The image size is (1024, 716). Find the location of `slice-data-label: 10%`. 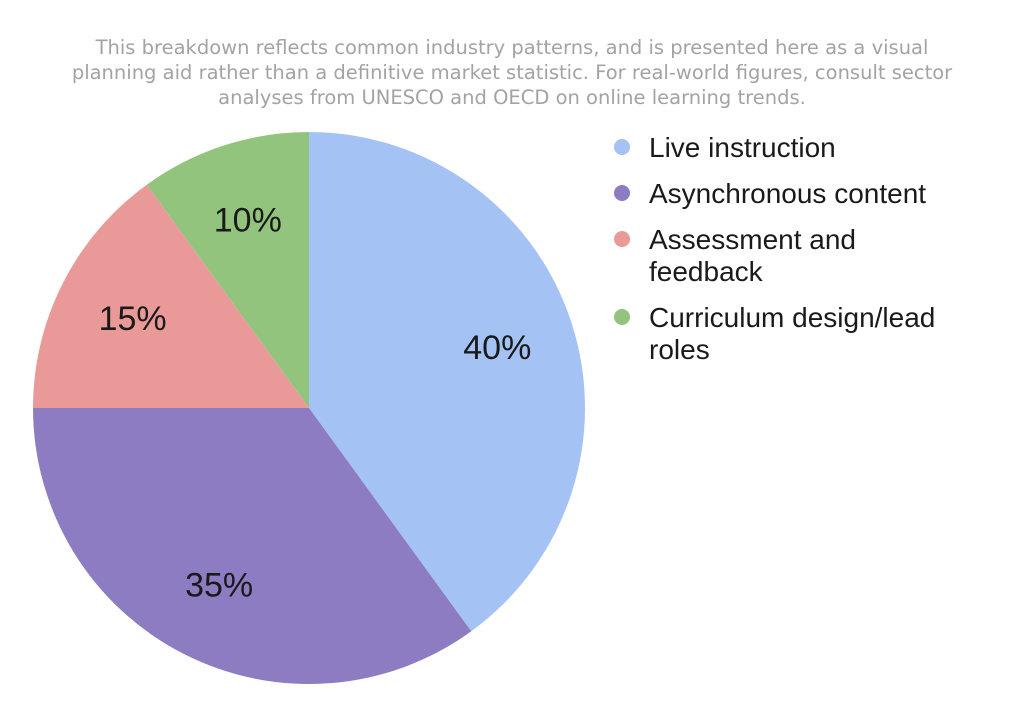

slice-data-label: 10% is located at coordinates (248, 221).